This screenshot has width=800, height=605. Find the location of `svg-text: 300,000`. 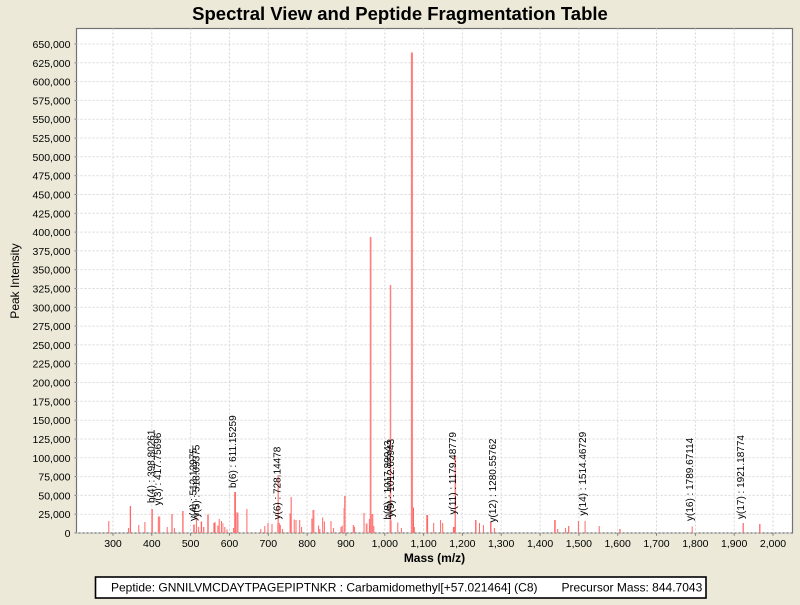

svg-text: 300,000 is located at coordinates (52, 308).